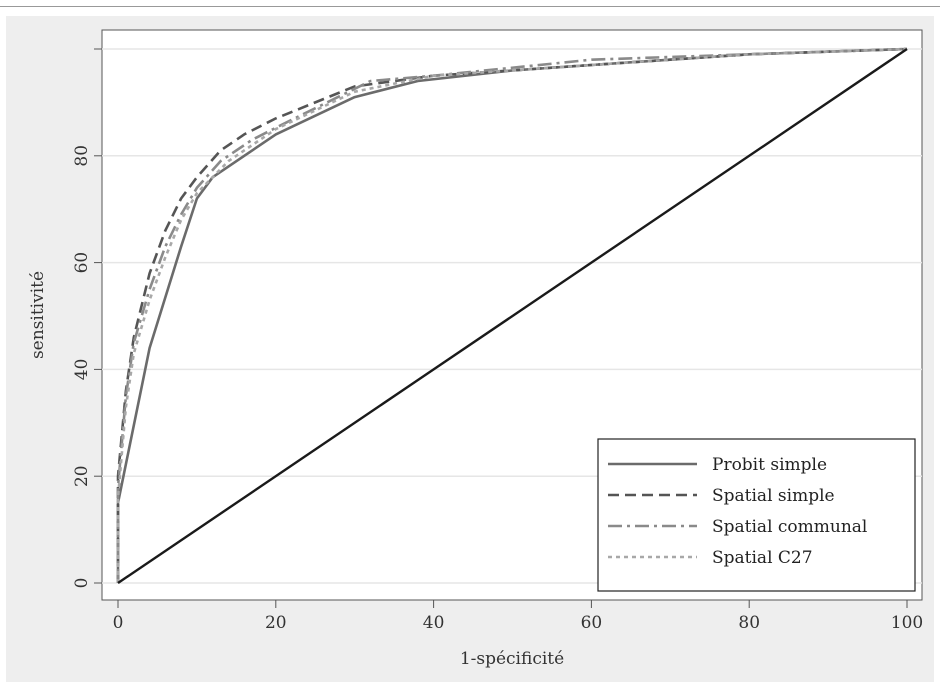 This screenshot has height=685, width=940. What do you see at coordinates (749, 623) in the screenshot?
I see `x-tick-label-80: 80` at bounding box center [749, 623].